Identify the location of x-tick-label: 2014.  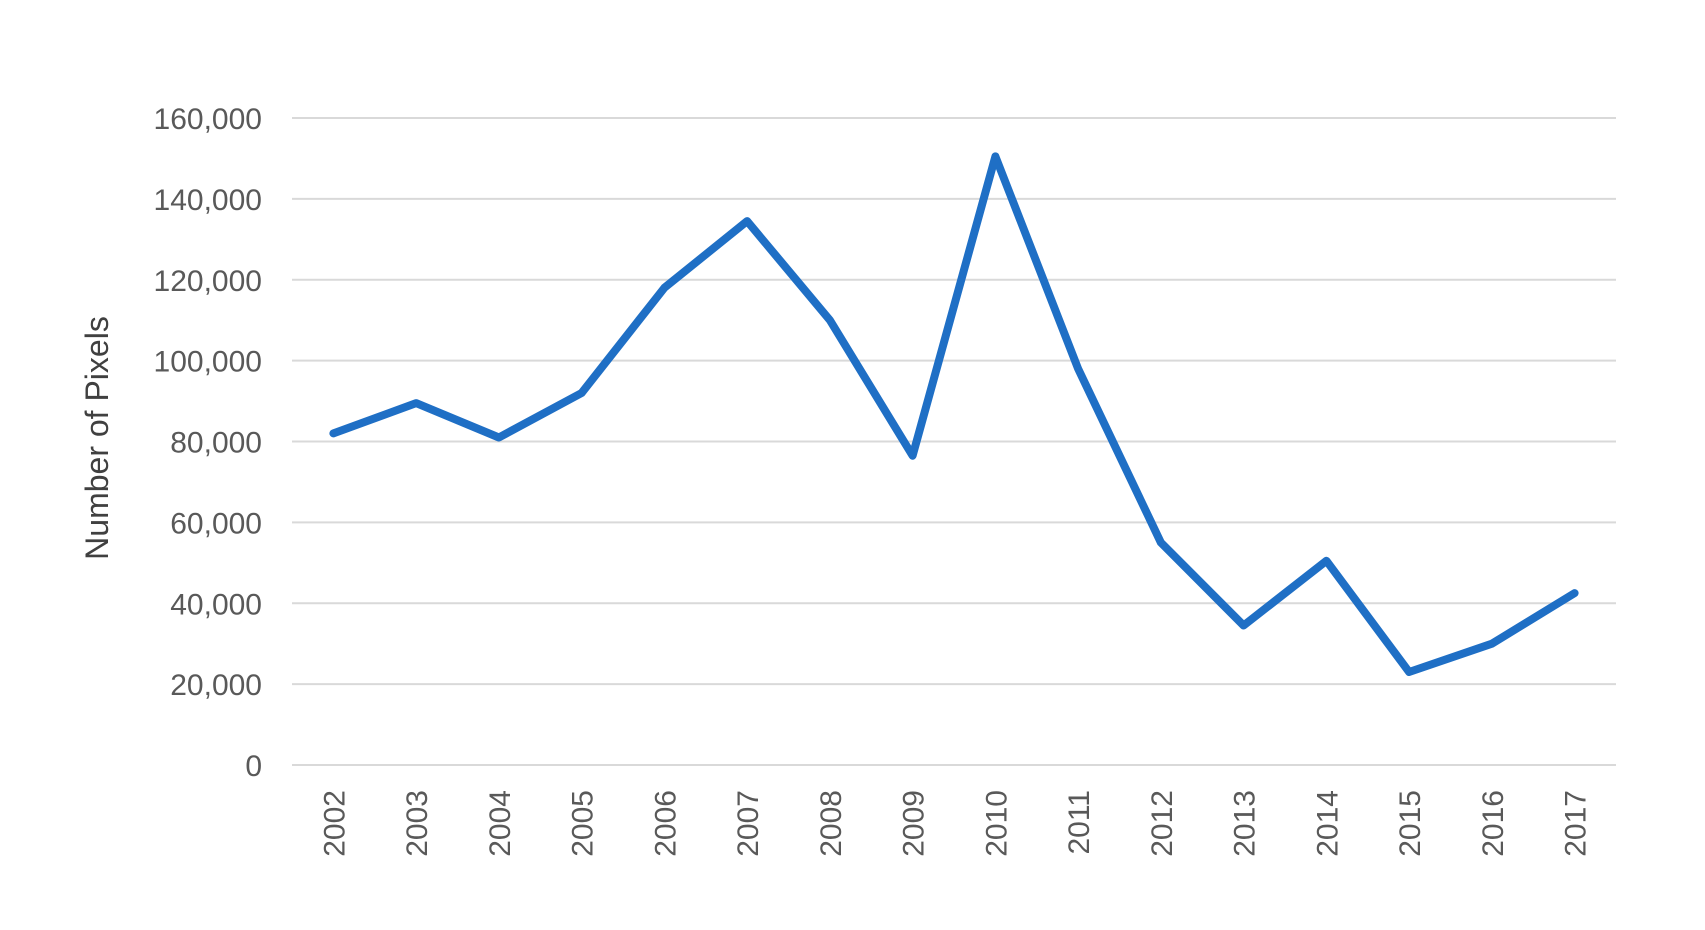
(1327, 823).